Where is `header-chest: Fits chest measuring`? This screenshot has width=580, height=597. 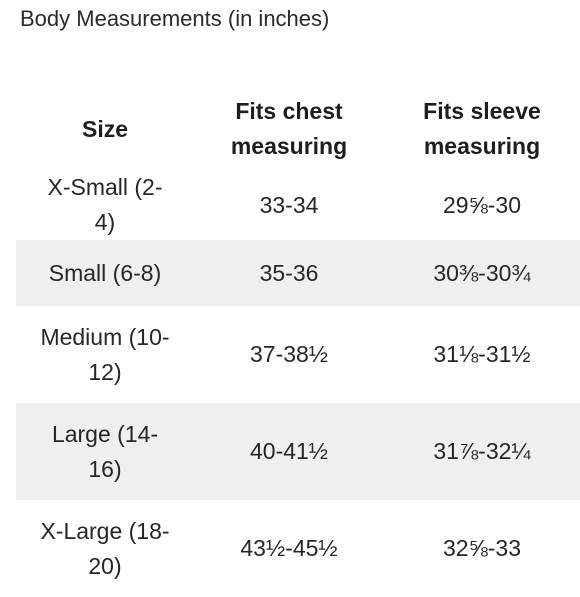 header-chest: Fits chest measuring is located at coordinates (289, 128).